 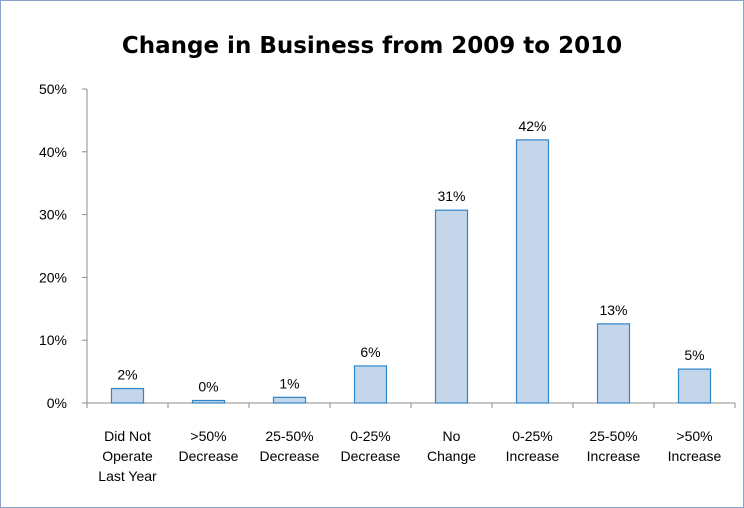 I want to click on data-label: 6%, so click(x=370, y=352).